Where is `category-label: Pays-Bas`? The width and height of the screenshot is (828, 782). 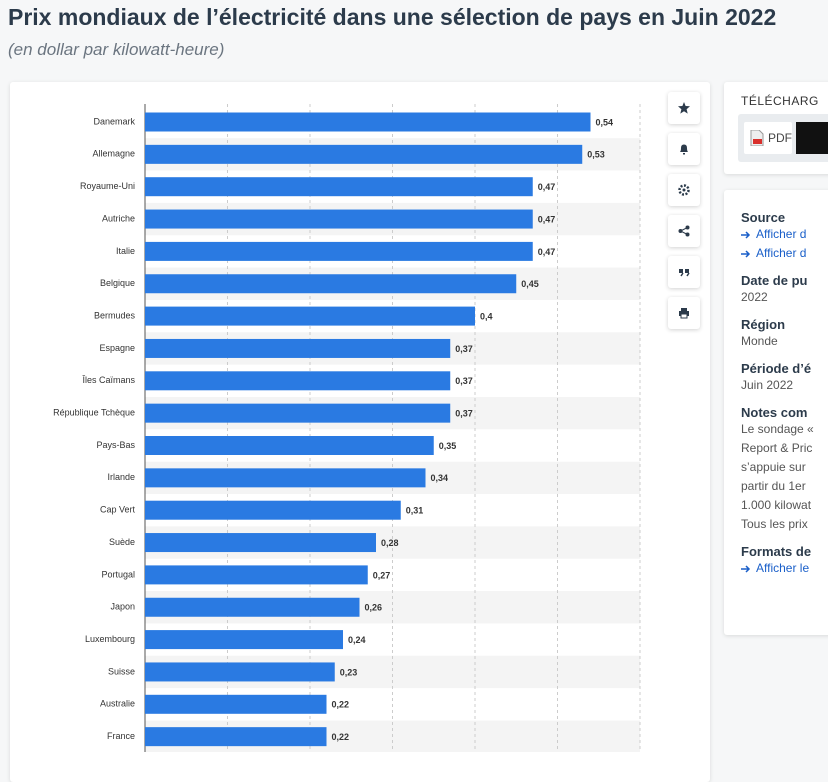
category-label: Pays-Bas is located at coordinates (115, 445).